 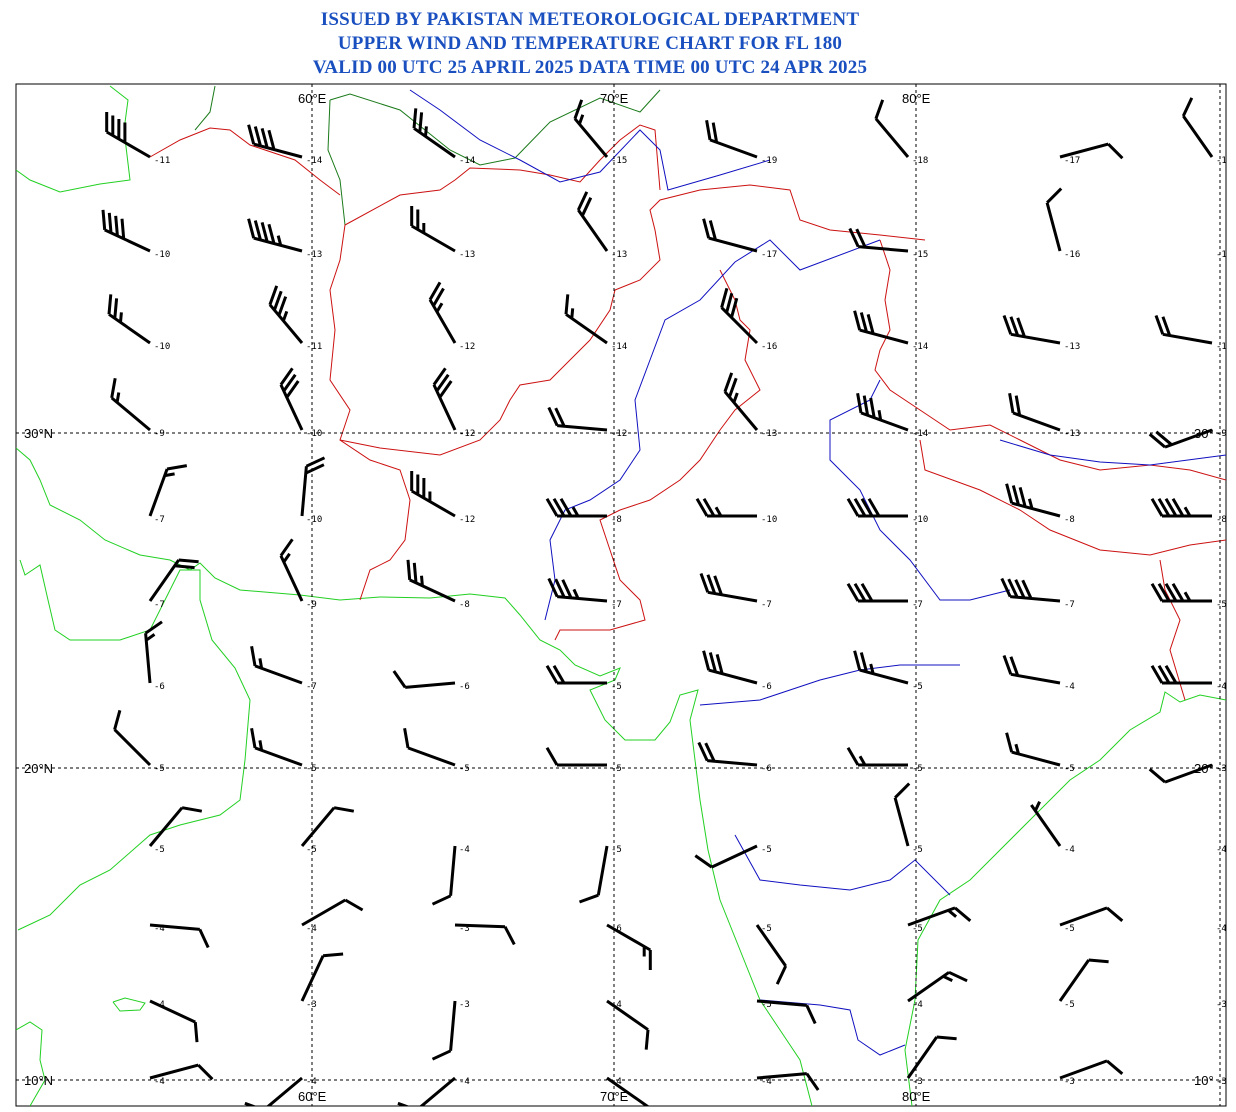 What do you see at coordinates (1204, 433) in the screenshot?
I see `lat-label-right: 30°` at bounding box center [1204, 433].